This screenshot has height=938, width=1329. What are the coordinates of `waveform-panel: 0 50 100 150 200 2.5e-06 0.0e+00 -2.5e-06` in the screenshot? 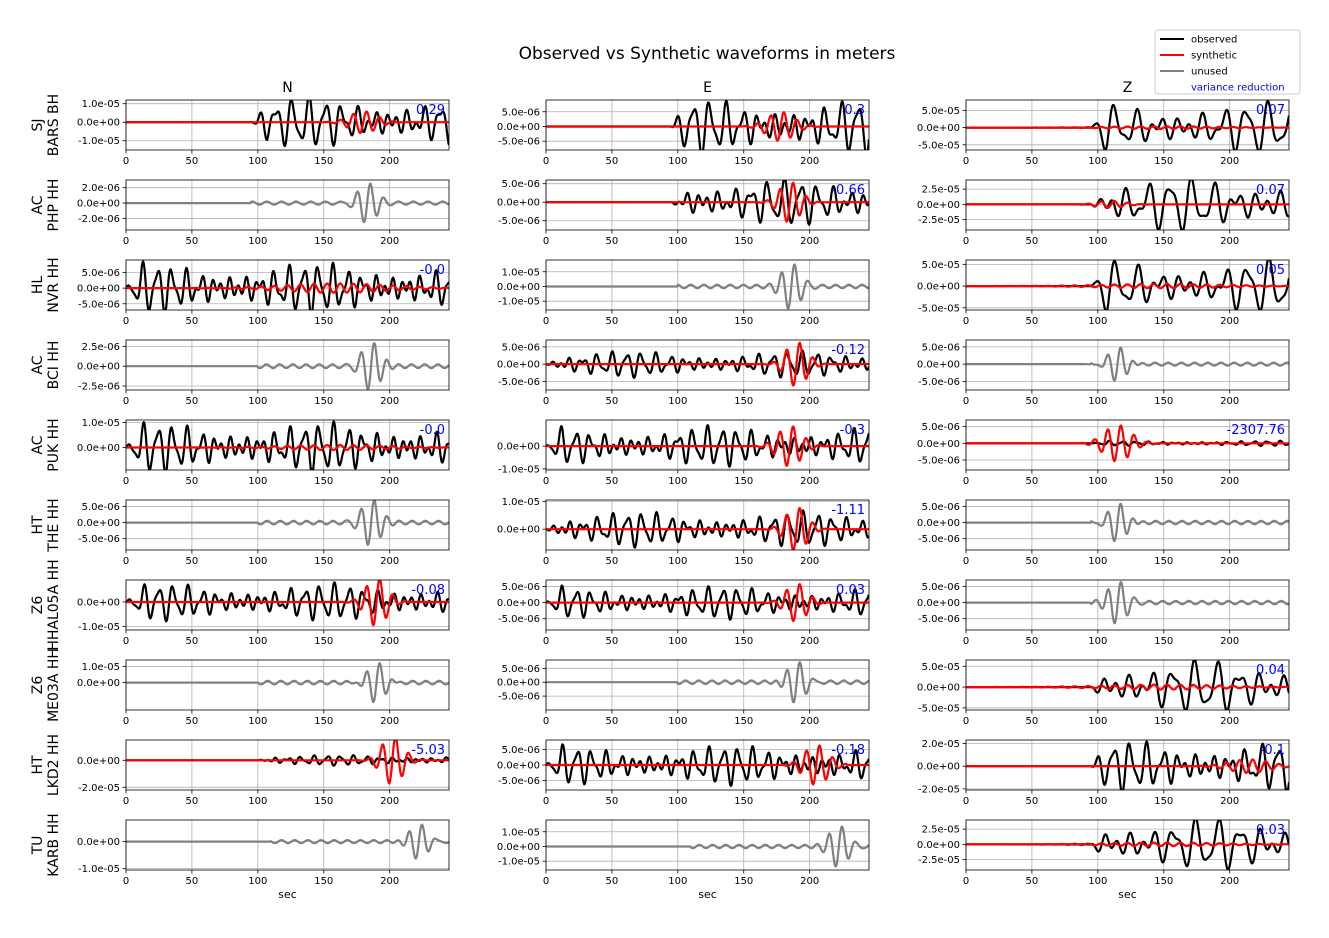 It's located at (263, 373).